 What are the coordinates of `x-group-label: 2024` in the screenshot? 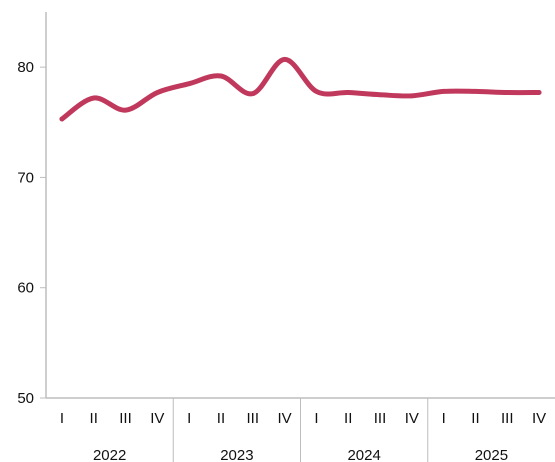 It's located at (363, 454).